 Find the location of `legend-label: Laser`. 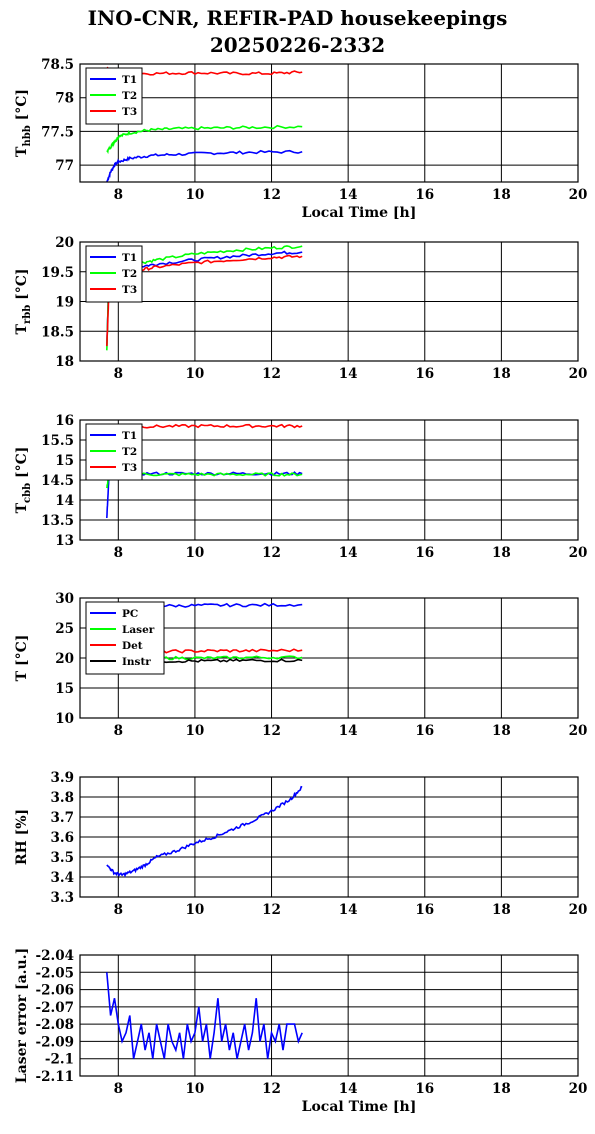

legend-label: Laser is located at coordinates (138, 630).